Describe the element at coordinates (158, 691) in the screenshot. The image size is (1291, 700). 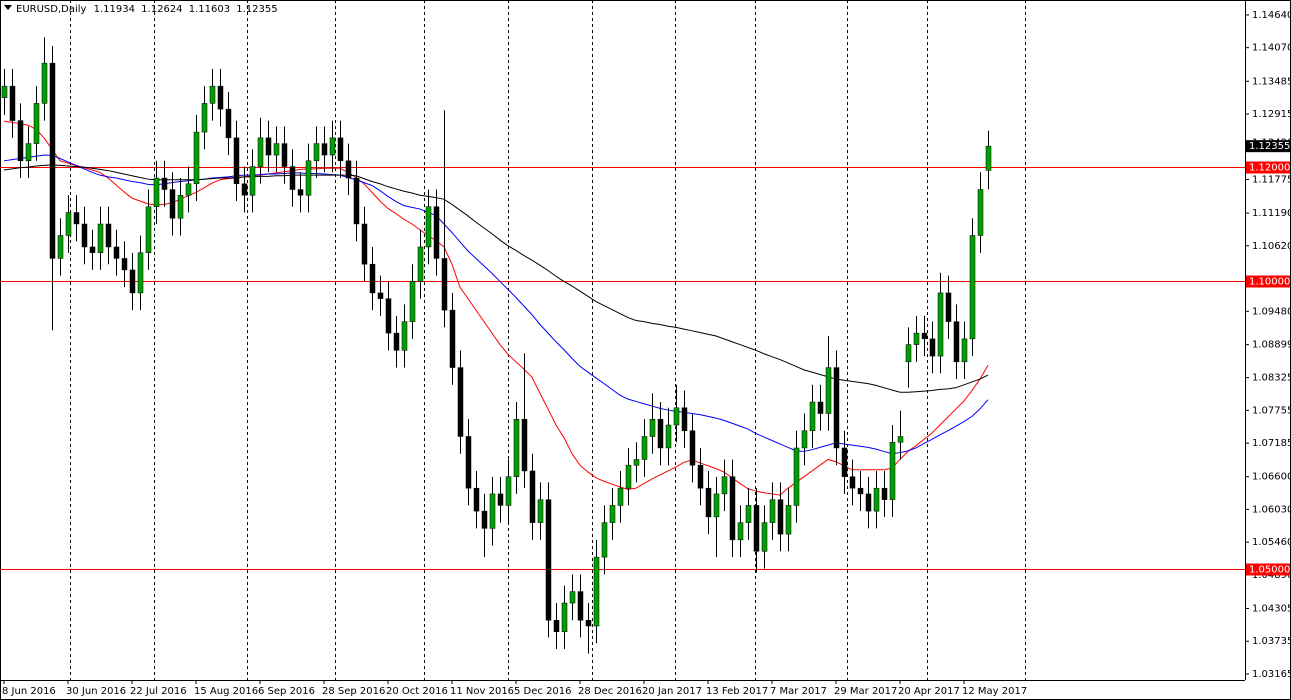
I see `x-tick-label: 22 Jul 2016` at that location.